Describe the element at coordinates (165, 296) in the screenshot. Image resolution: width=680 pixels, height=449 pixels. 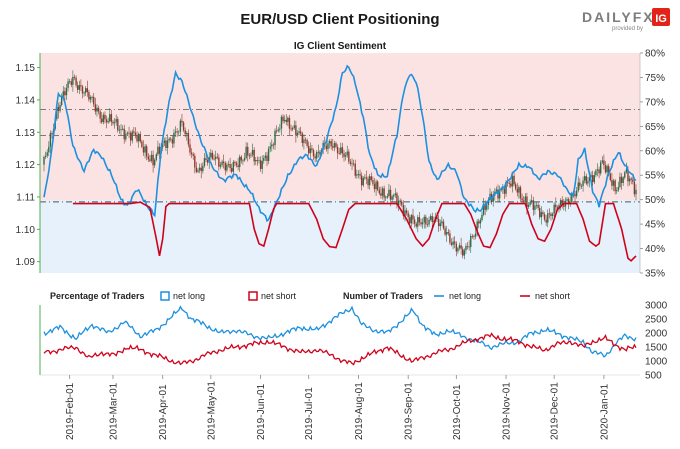
I see `legend-long-swatch` at that location.